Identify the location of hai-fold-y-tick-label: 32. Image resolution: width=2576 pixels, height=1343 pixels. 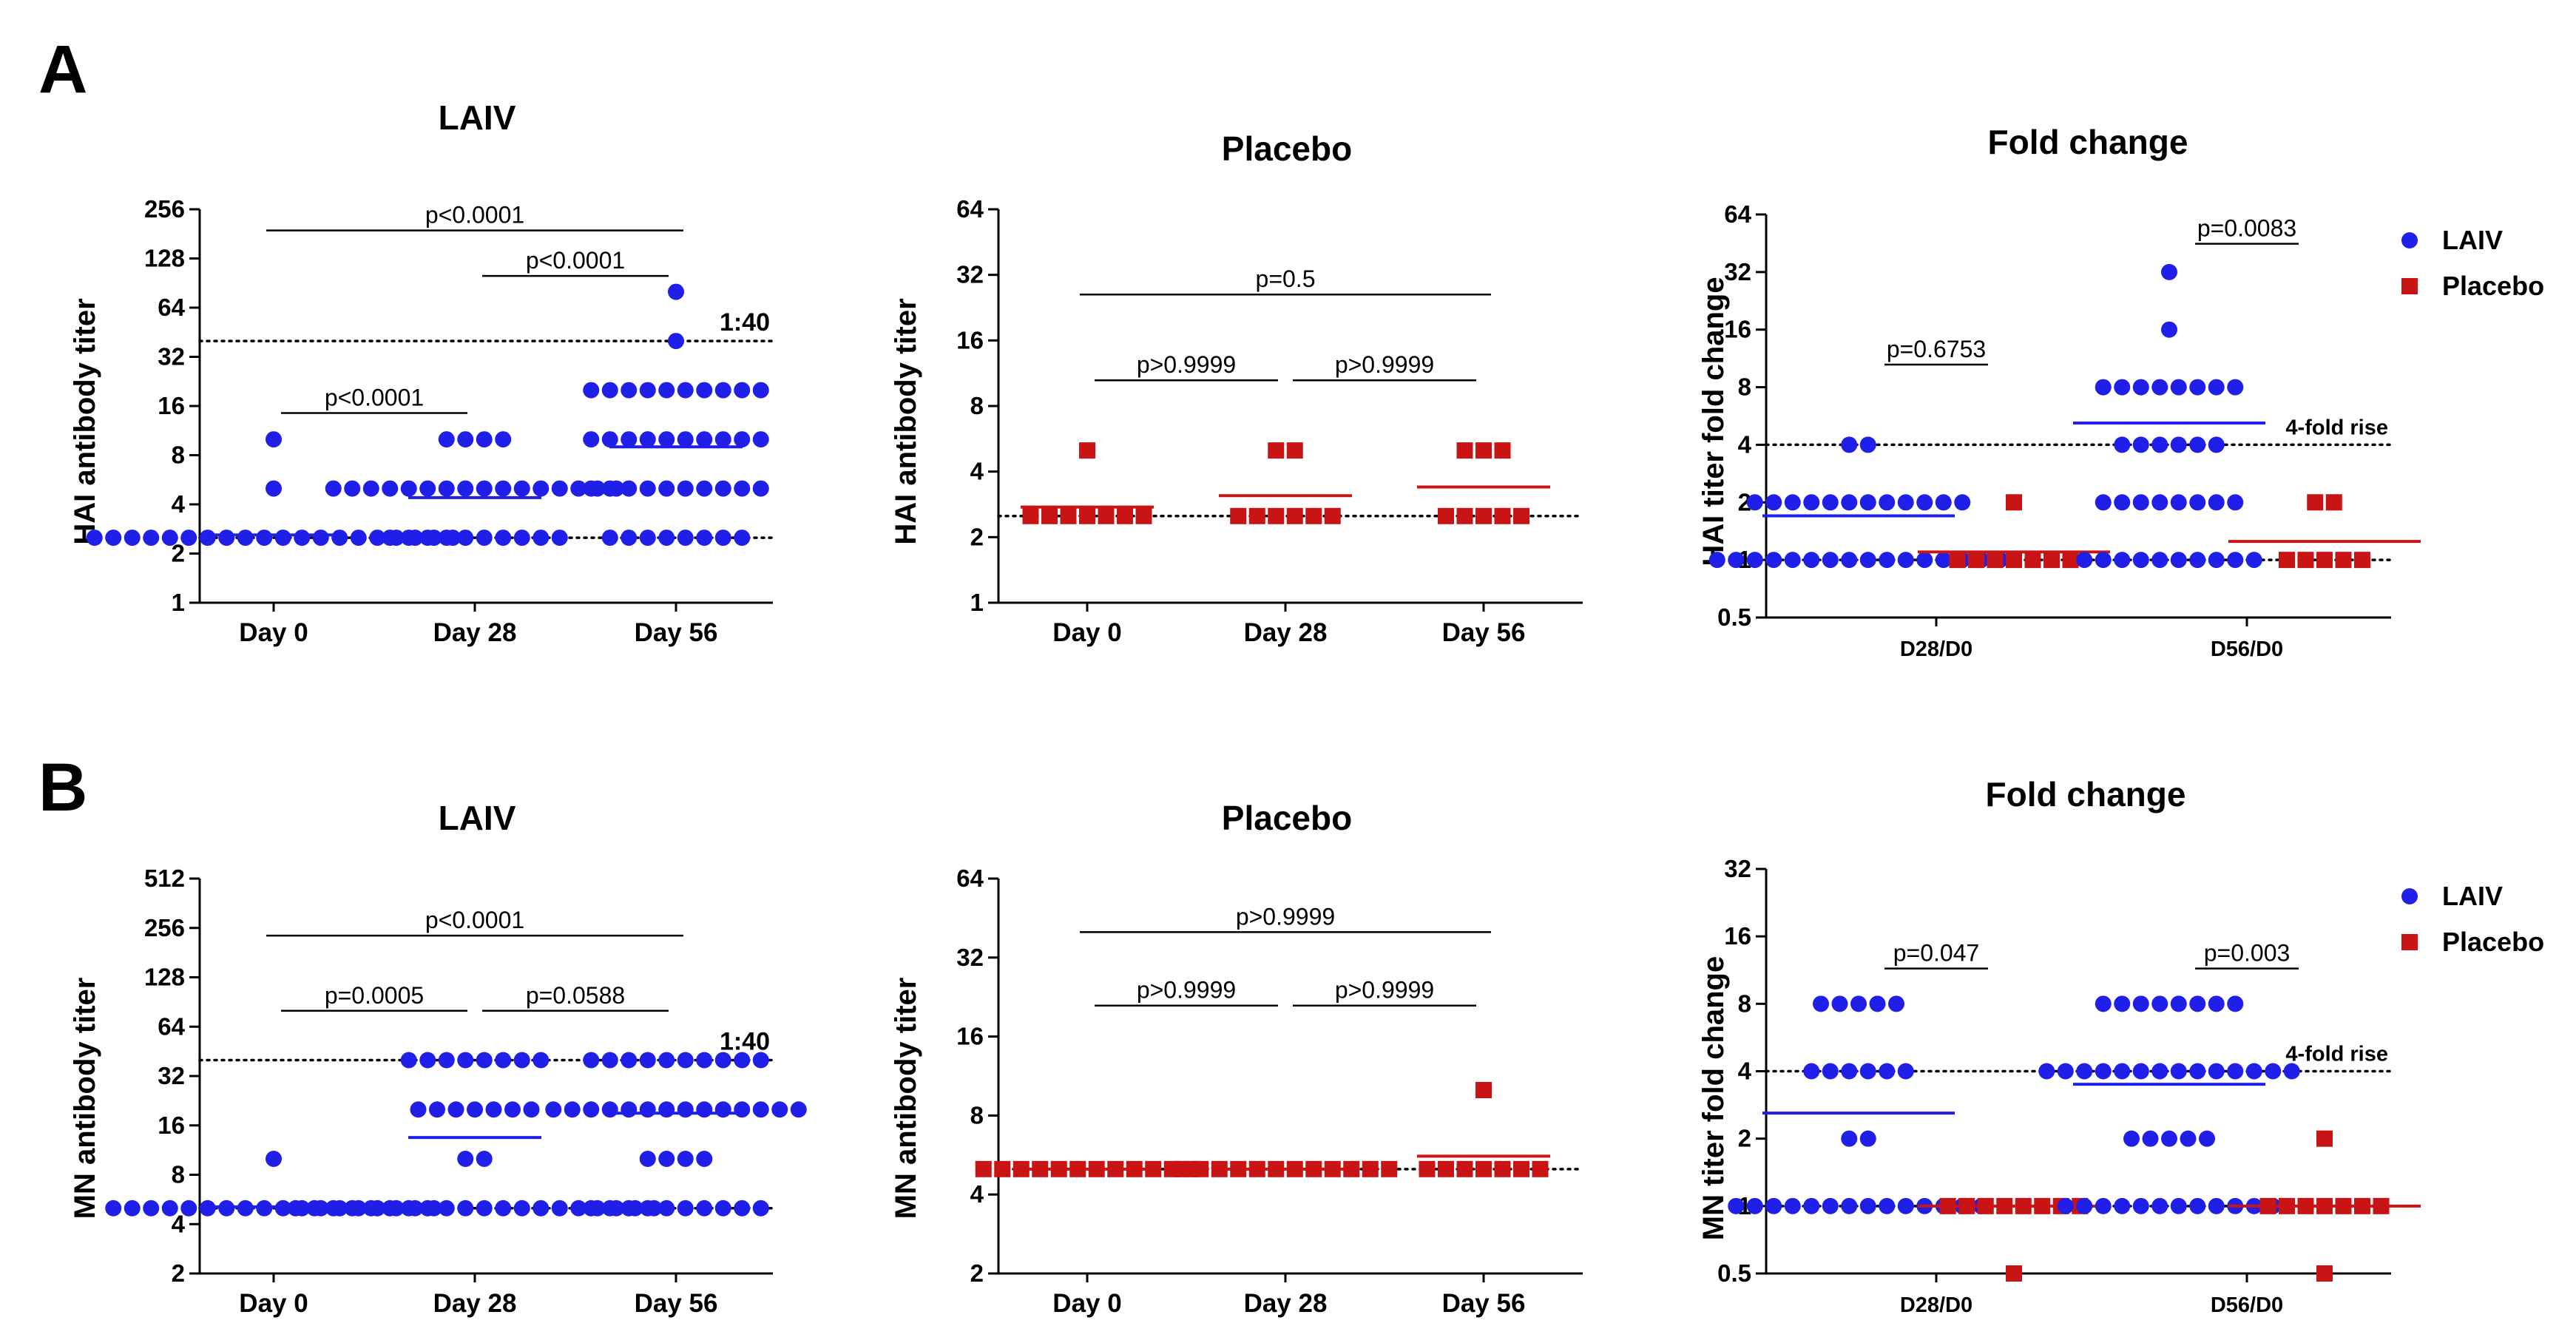
(1737, 271).